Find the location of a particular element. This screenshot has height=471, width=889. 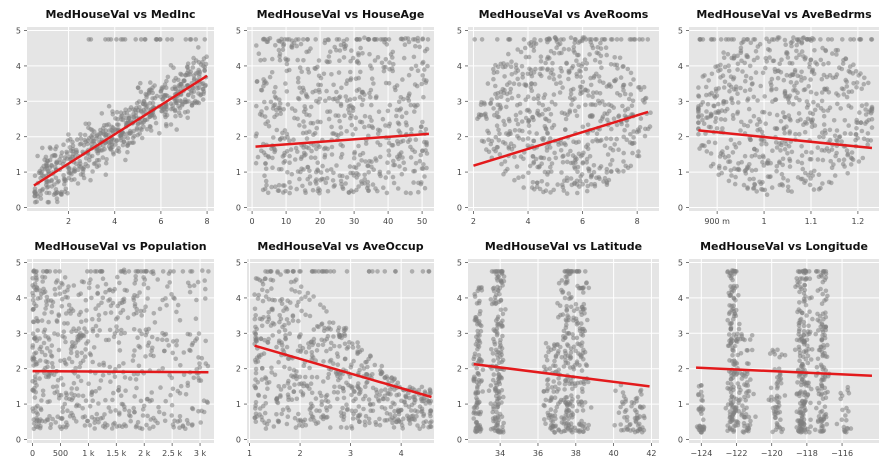

chart-title: MedHouseVal vs Latitude is located at coordinates (563, 246).